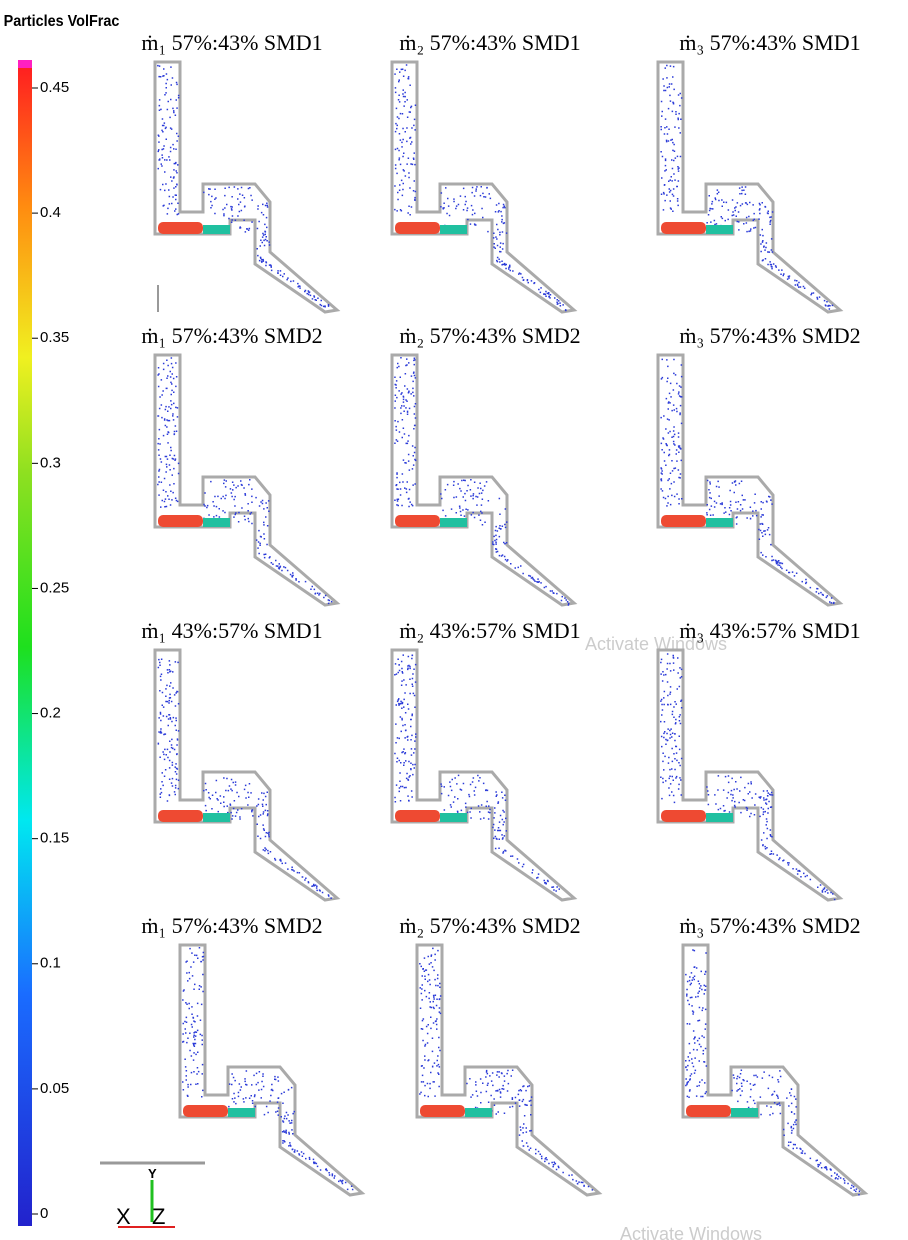 This screenshot has height=1240, width=908. Describe the element at coordinates (62, 21) in the screenshot. I see `legend-title: Particles VolFrac` at that location.